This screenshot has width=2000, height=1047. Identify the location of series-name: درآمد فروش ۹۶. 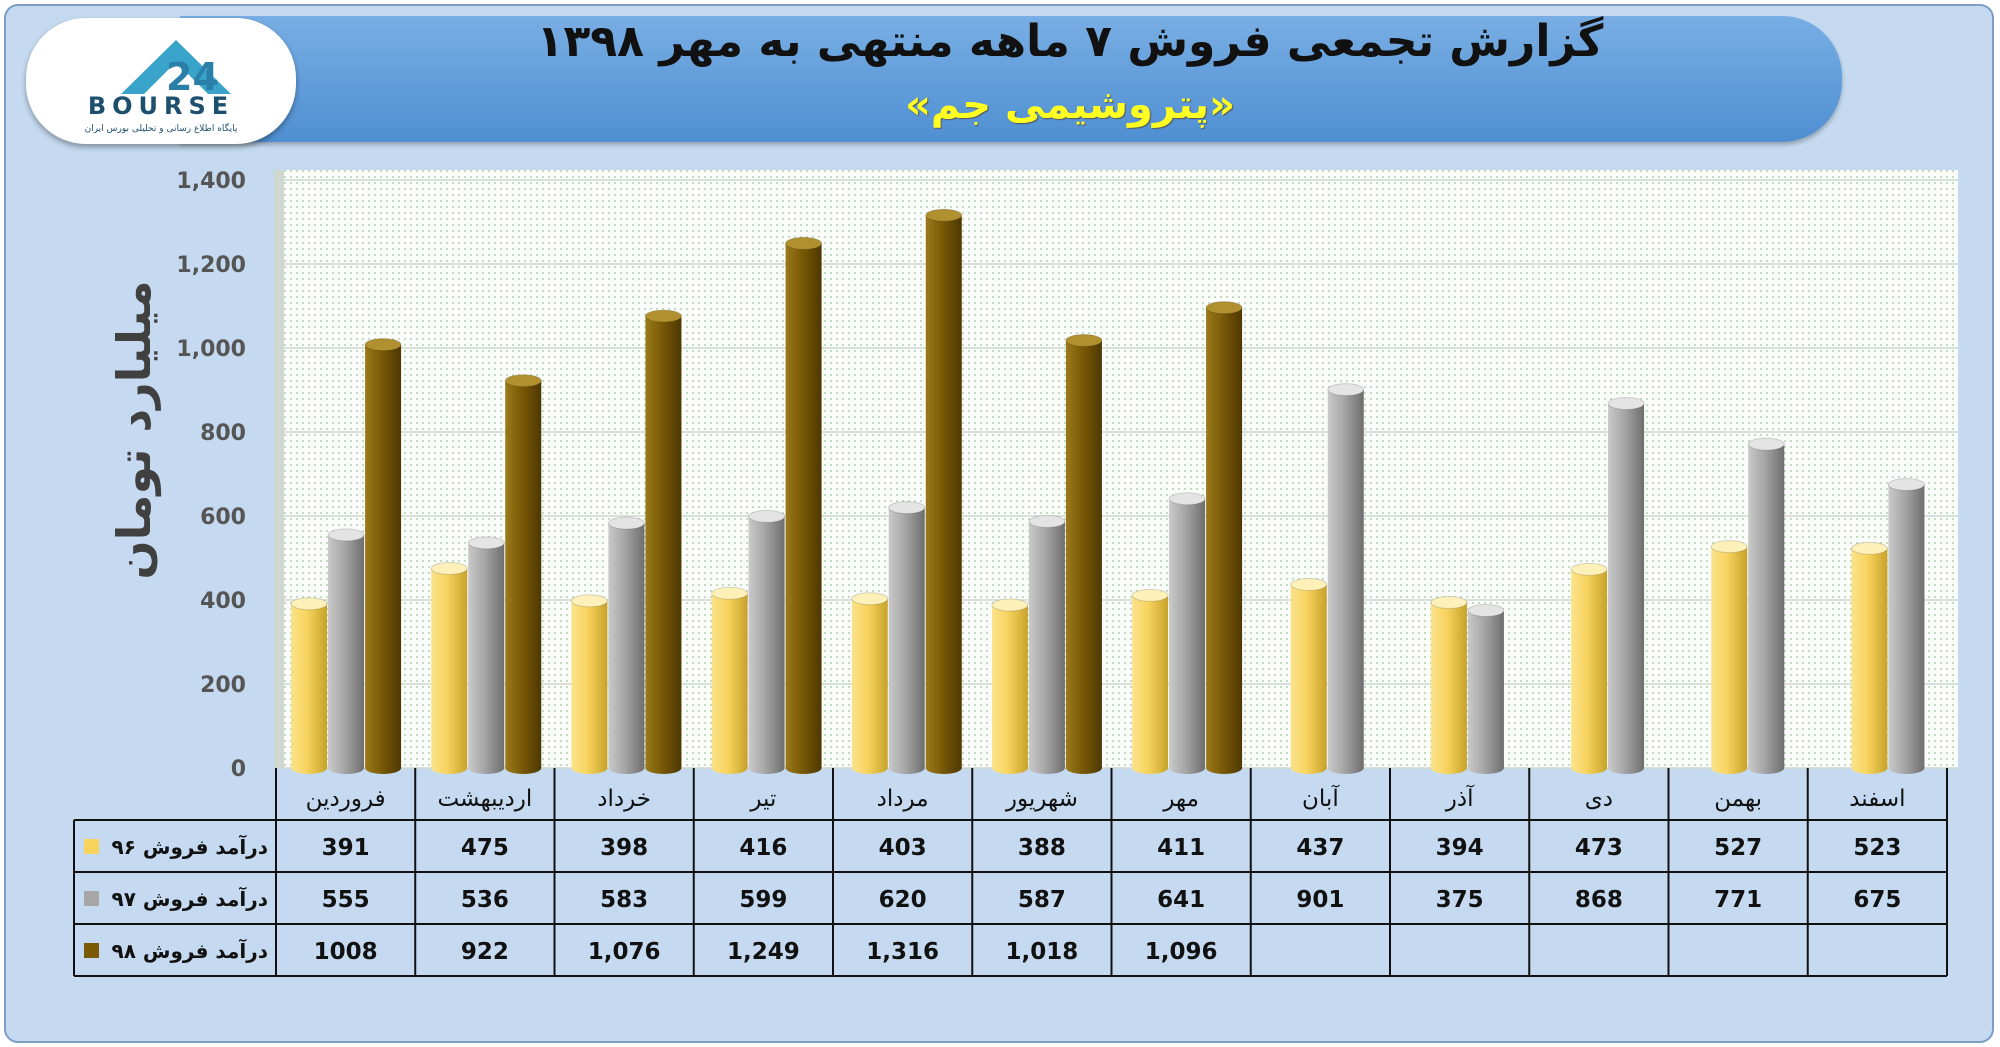
(190, 846).